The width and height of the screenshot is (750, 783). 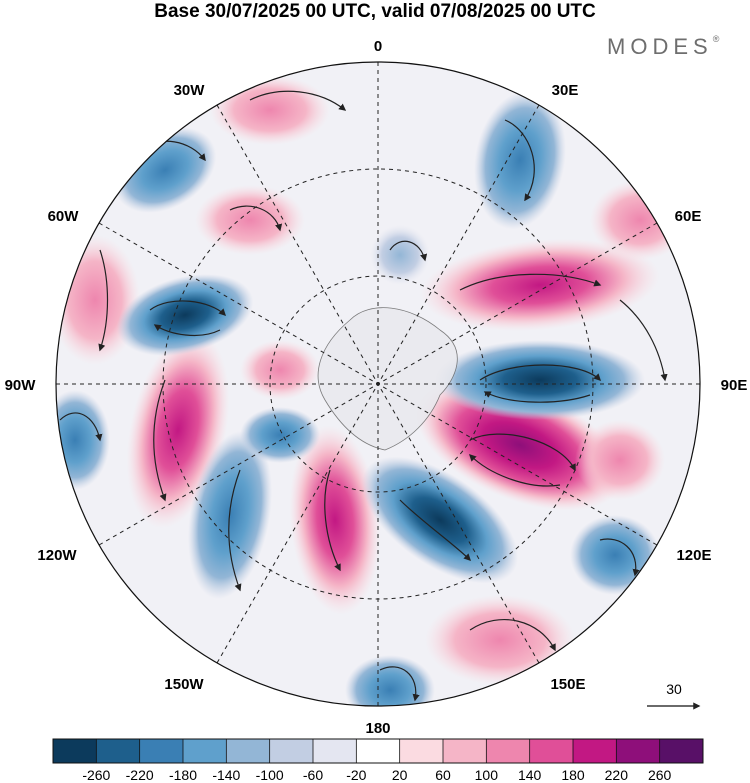 What do you see at coordinates (660, 775) in the screenshot?
I see `colorbar-tick-label: 260` at bounding box center [660, 775].